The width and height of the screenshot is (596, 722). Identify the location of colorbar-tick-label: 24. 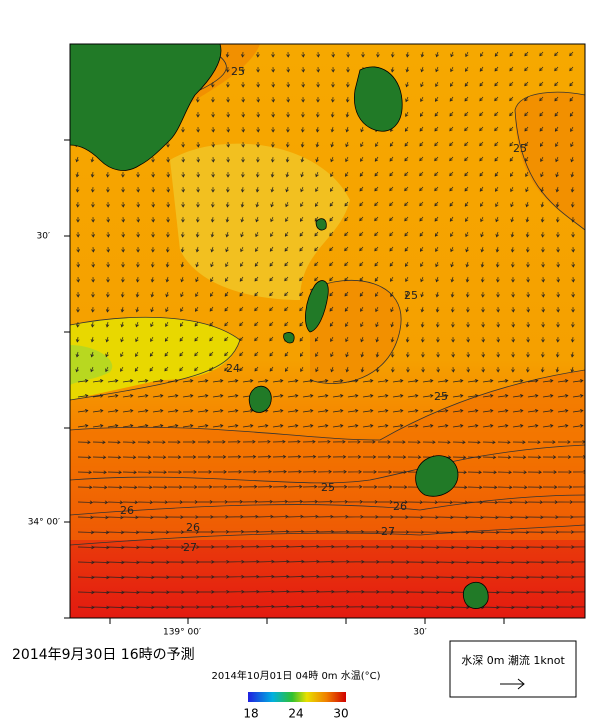
(295, 714).